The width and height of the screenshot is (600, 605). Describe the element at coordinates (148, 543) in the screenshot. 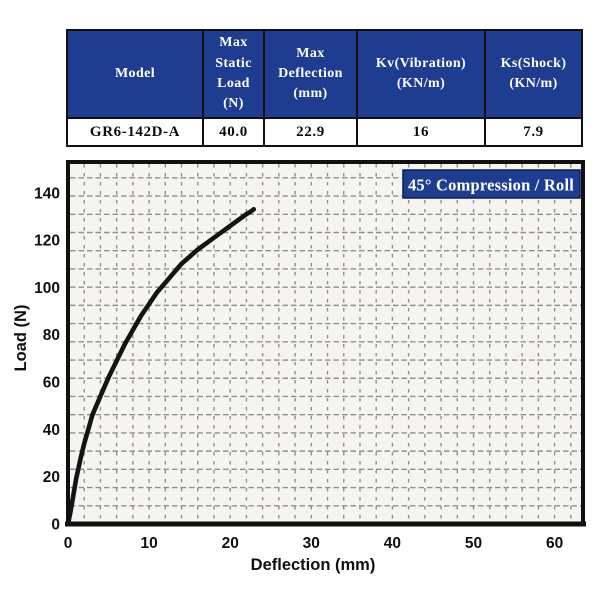

I see `x-tick-label: 10` at that location.